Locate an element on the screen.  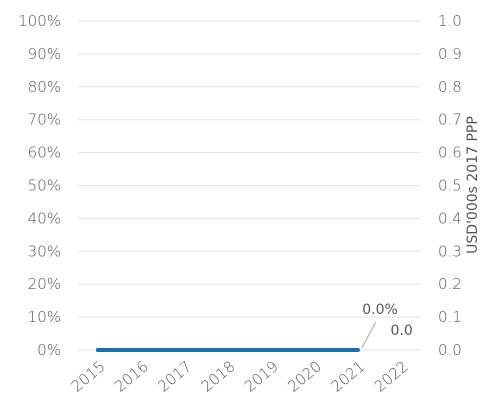
x-tick-label: 2015 is located at coordinates (88, 376).